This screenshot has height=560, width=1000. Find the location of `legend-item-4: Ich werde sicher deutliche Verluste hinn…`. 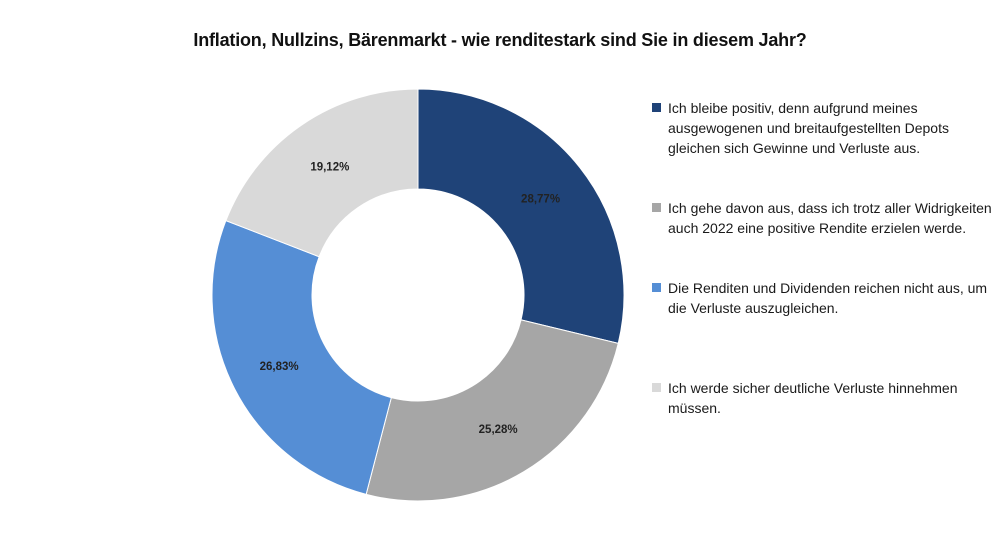

legend-item-4: Ich werde sicher deutliche Verluste hinn… is located at coordinates (824, 398).